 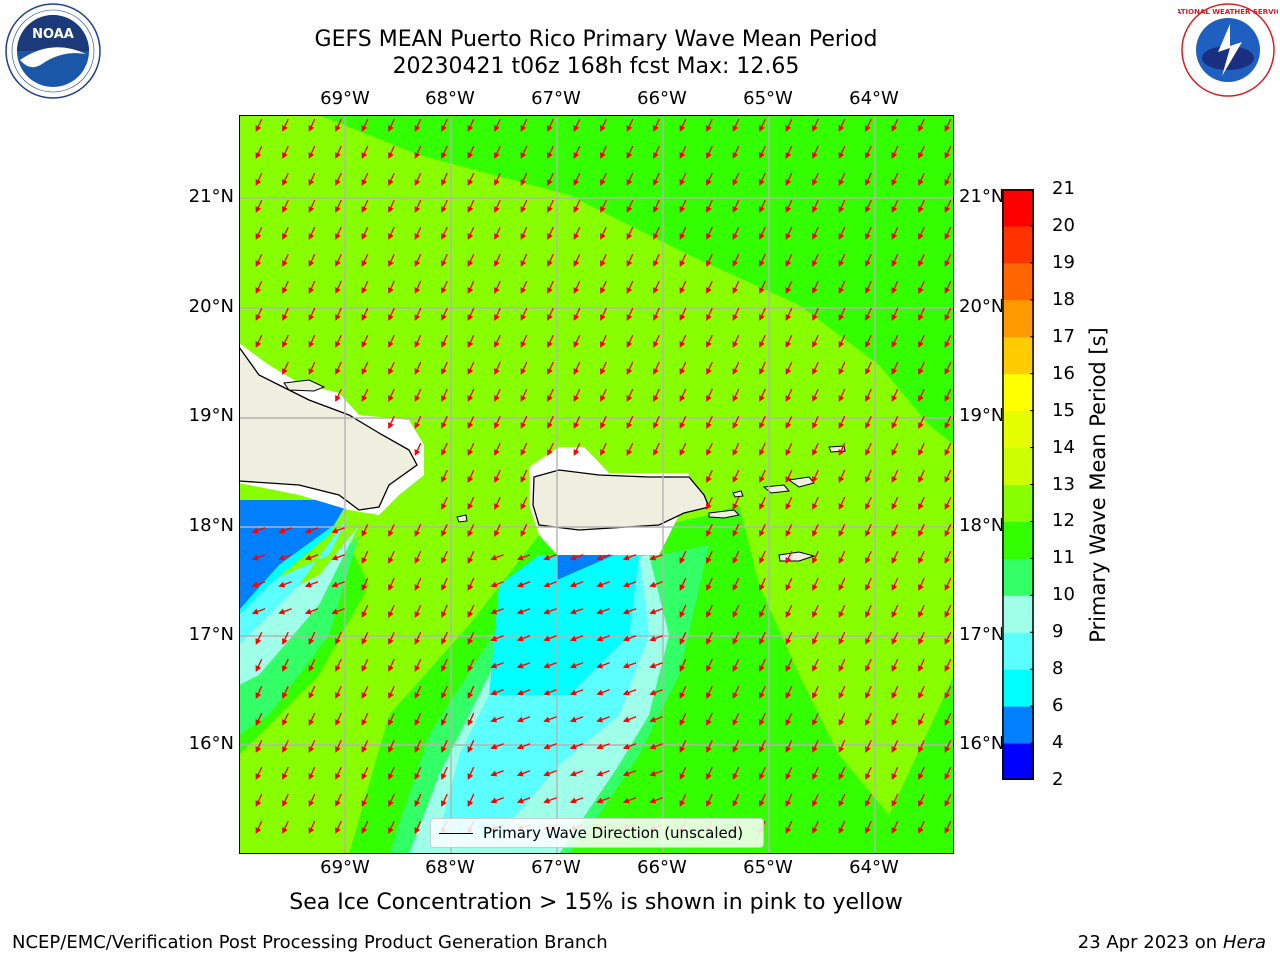 I want to click on colorbar-tick-label: 20, so click(x=1063, y=225).